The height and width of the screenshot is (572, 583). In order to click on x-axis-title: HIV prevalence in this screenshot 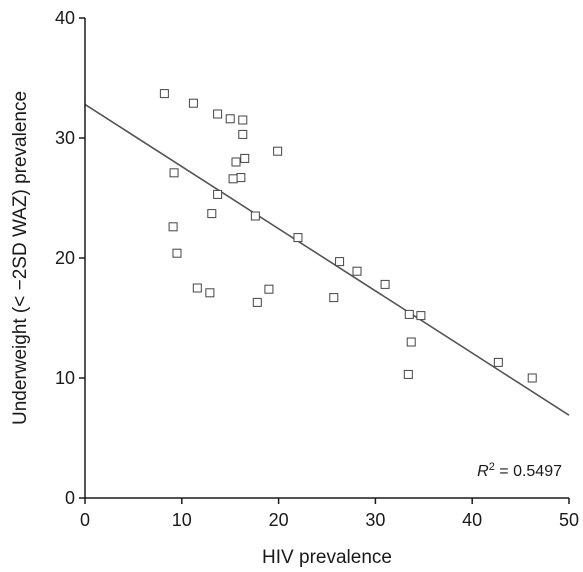, I will do `click(327, 557)`.